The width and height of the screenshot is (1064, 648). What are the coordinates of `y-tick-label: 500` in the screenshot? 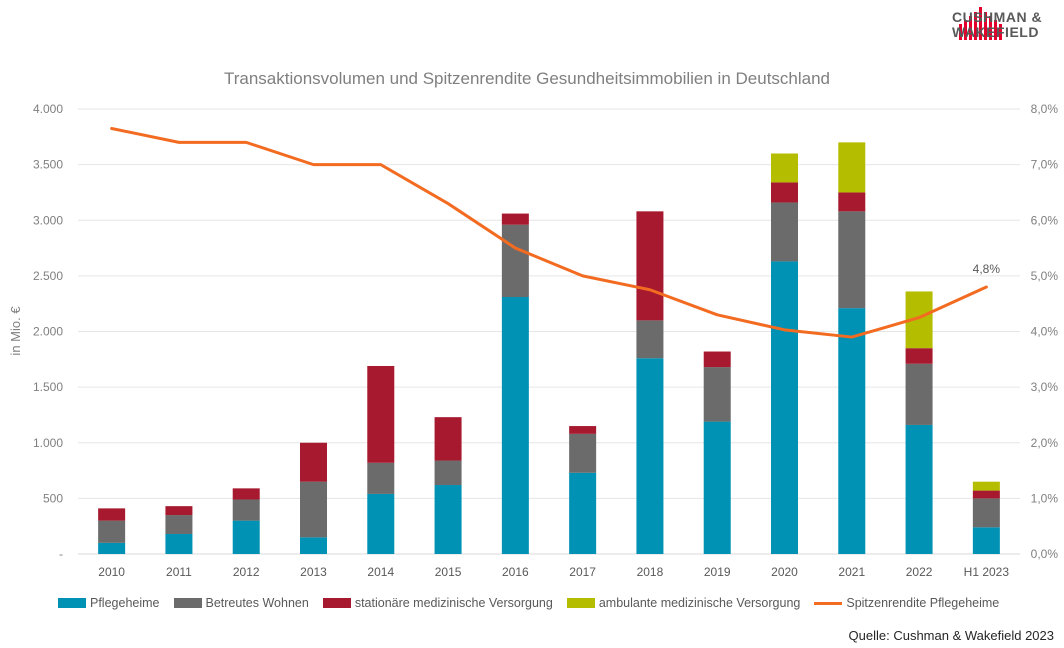 It's located at (53, 498).